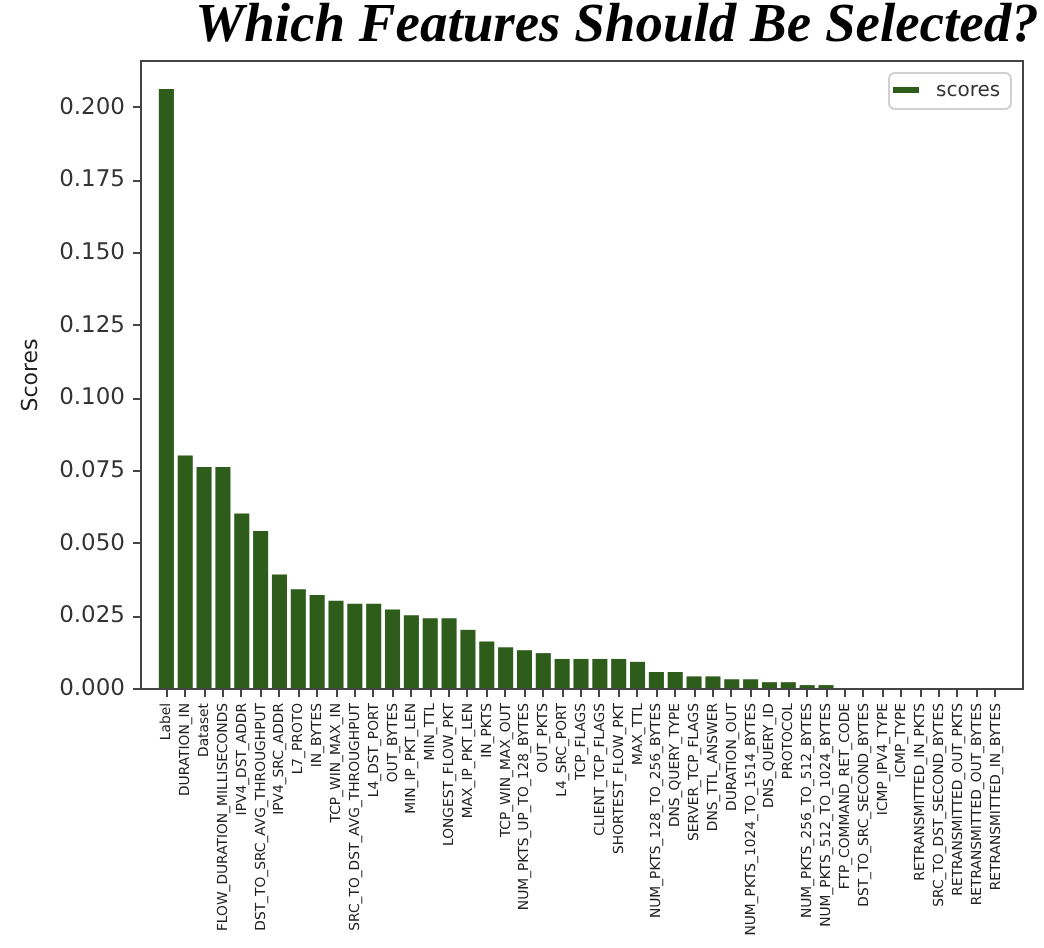  What do you see at coordinates (92, 178) in the screenshot?
I see `y-tick-label: 0.175` at bounding box center [92, 178].